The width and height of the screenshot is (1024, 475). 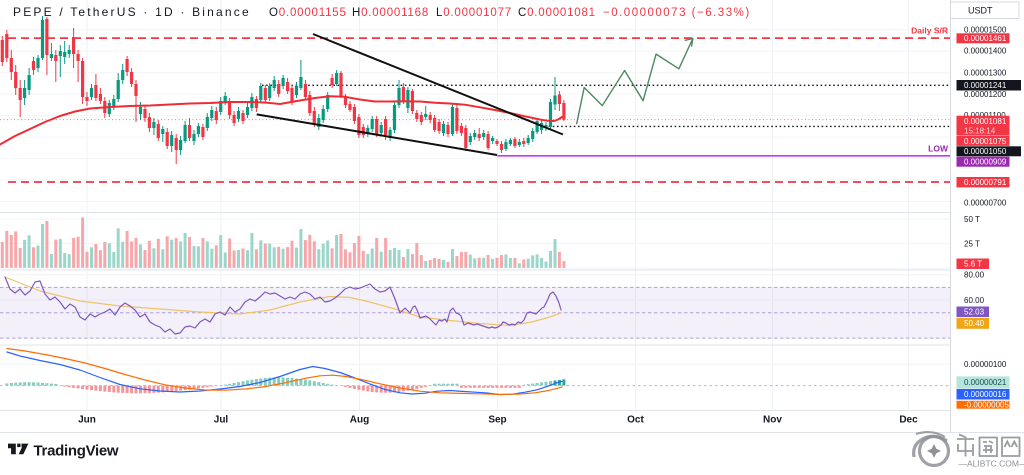 What do you see at coordinates (635, 420) in the screenshot?
I see `svg-text: Oct` at bounding box center [635, 420].